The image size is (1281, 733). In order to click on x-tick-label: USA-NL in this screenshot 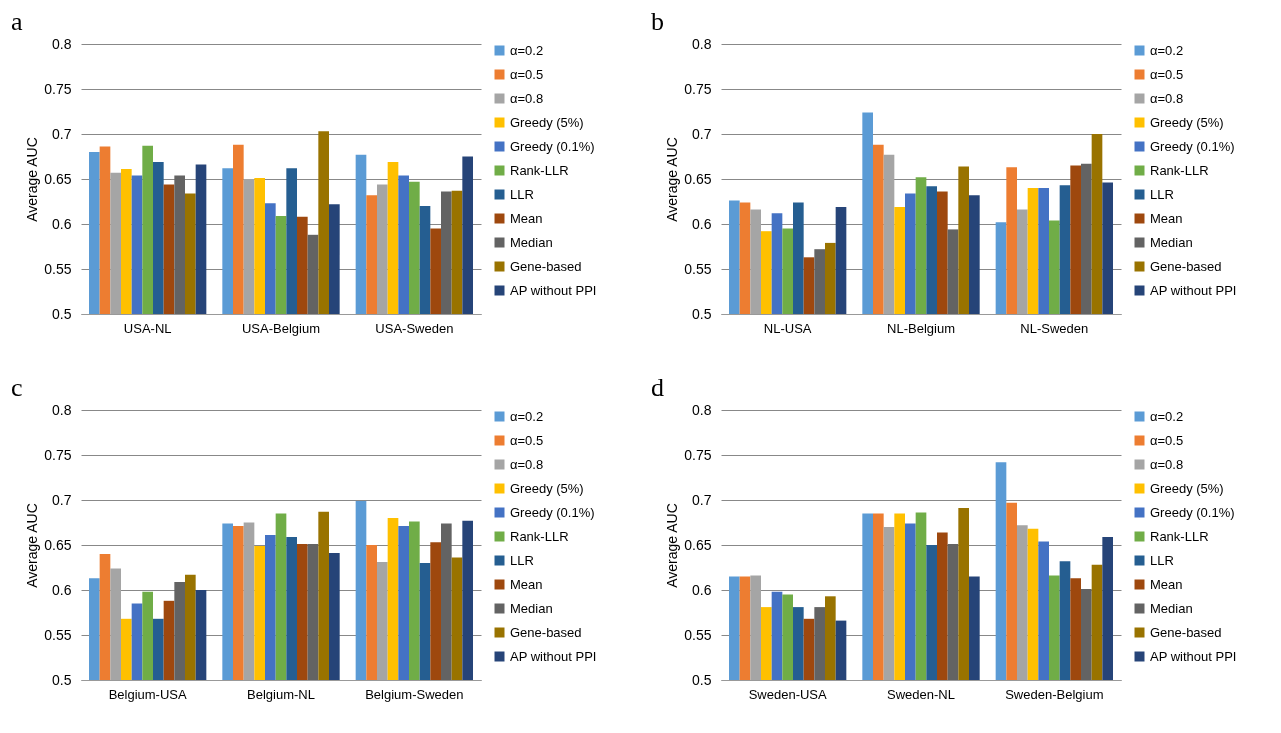, I will do `click(147, 328)`.